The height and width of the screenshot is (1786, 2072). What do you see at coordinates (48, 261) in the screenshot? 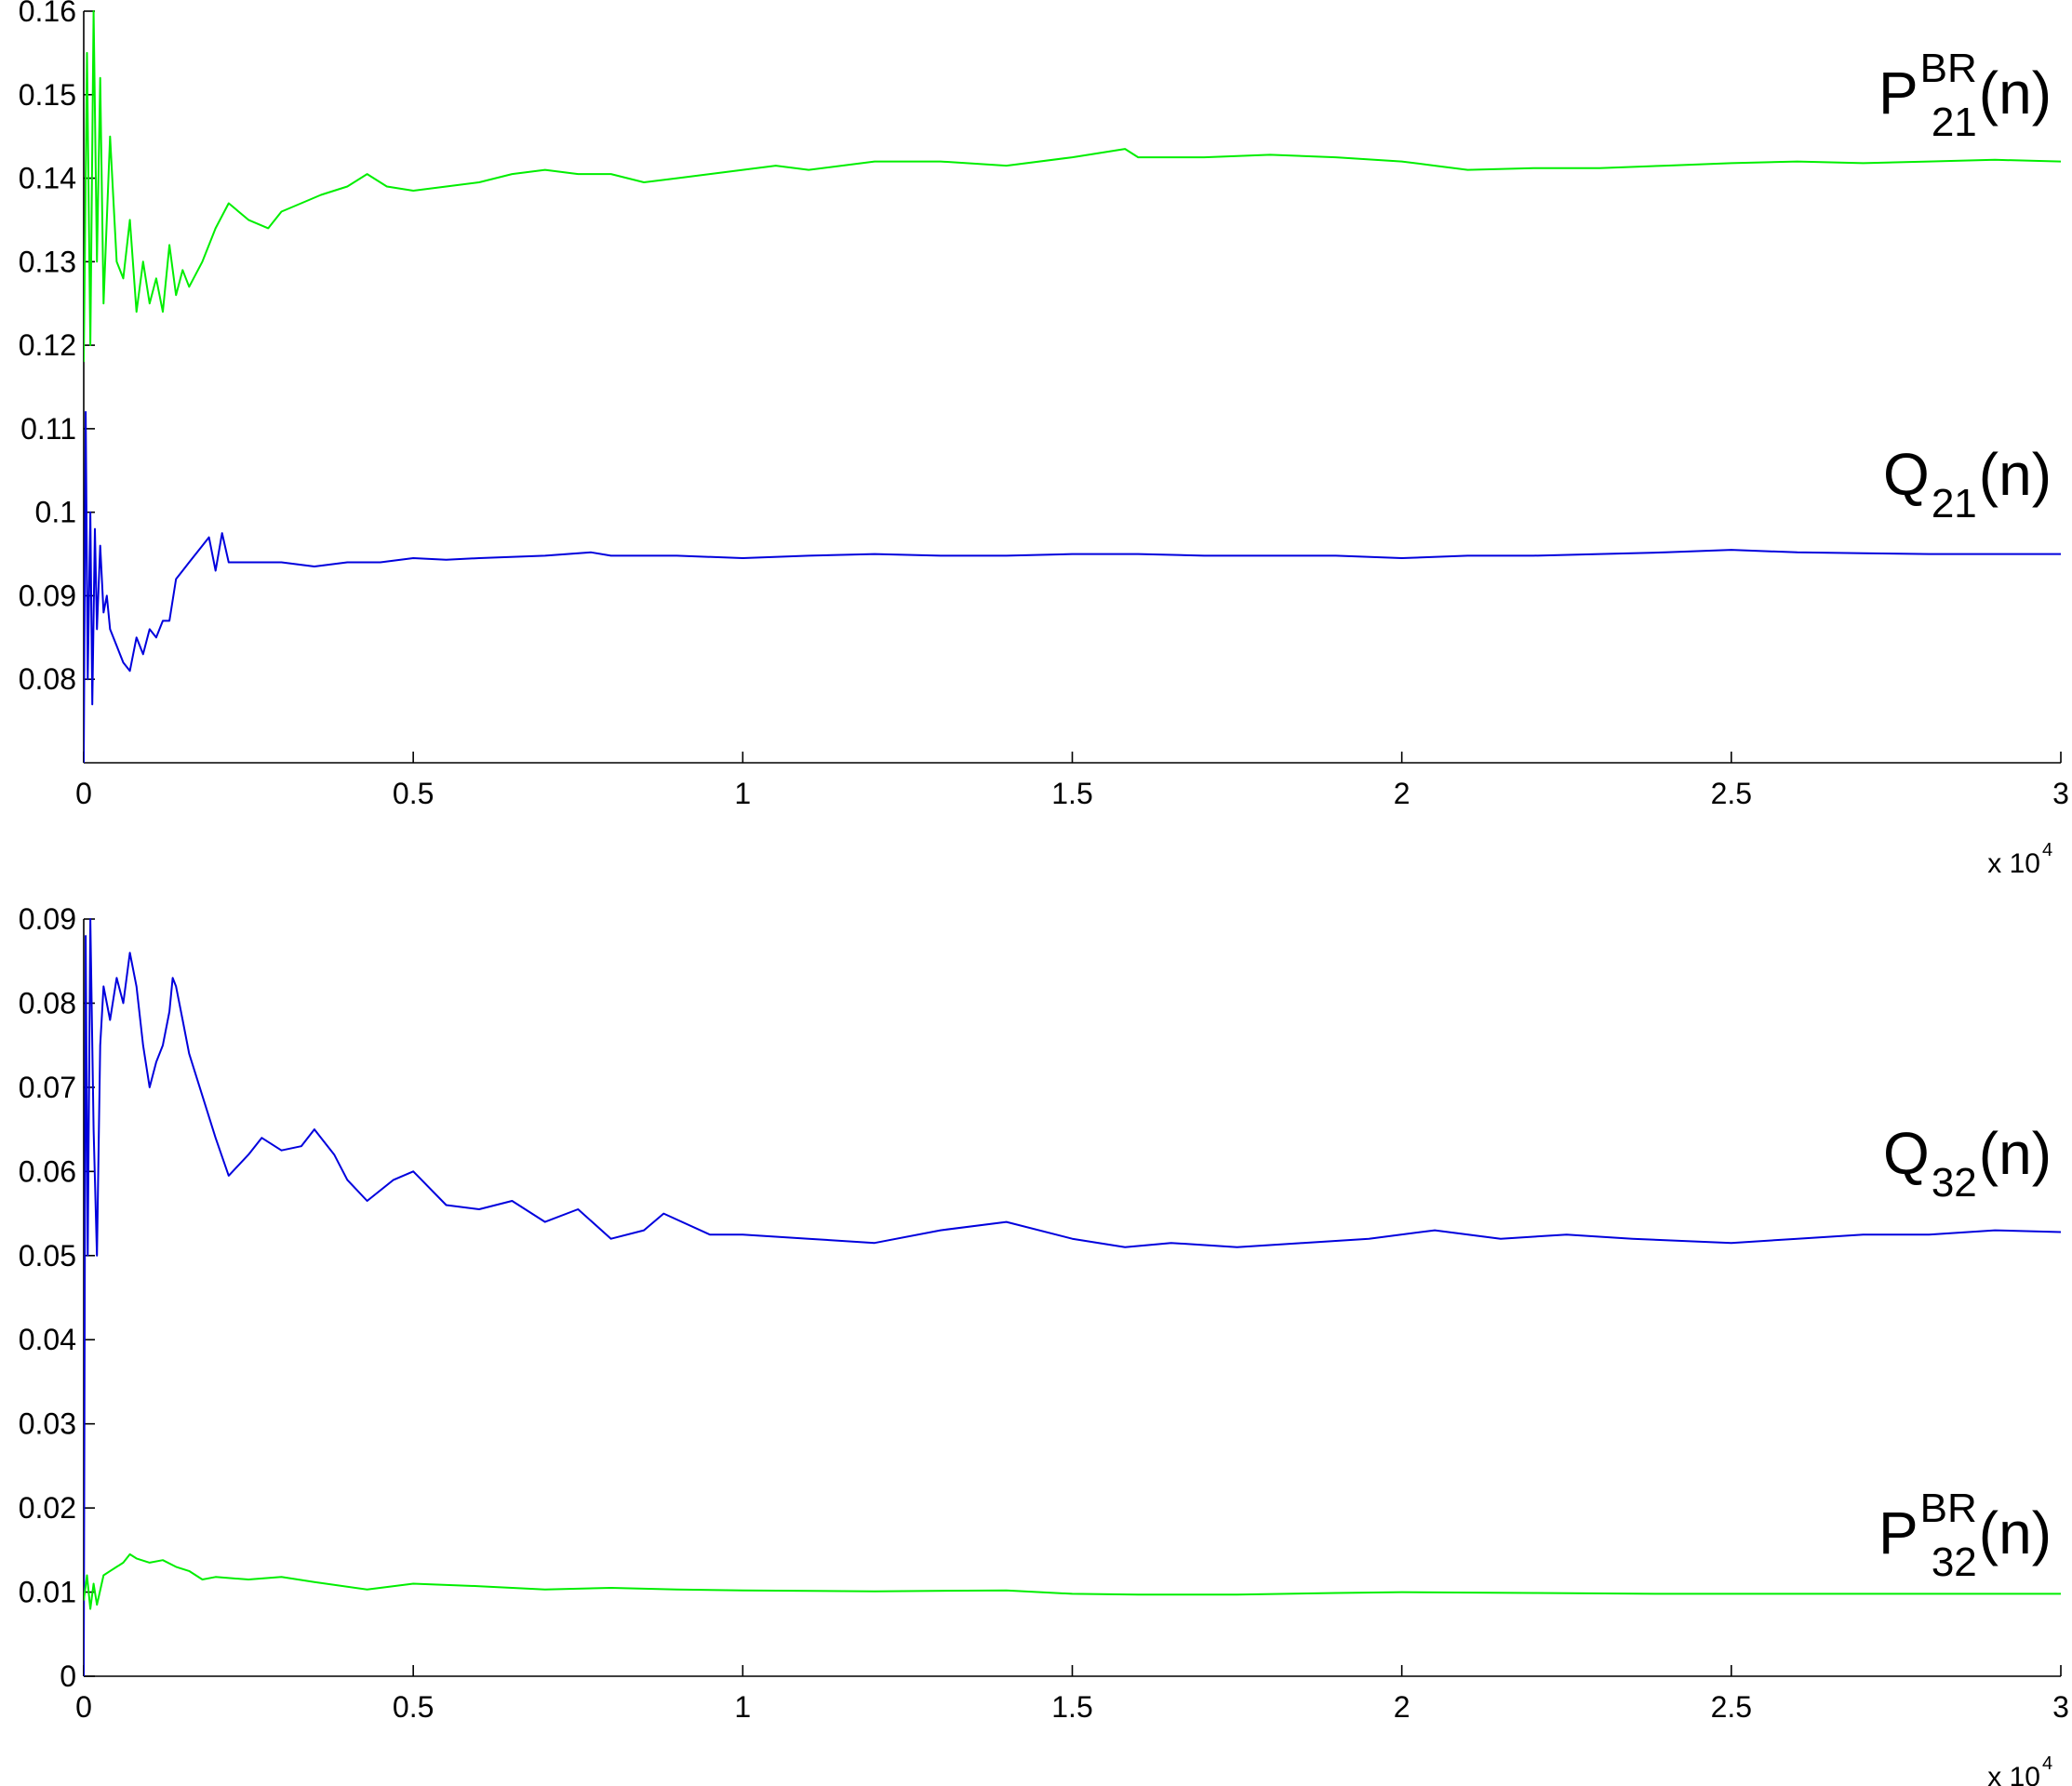
I see `y-tick-label: 0.13` at bounding box center [48, 261].